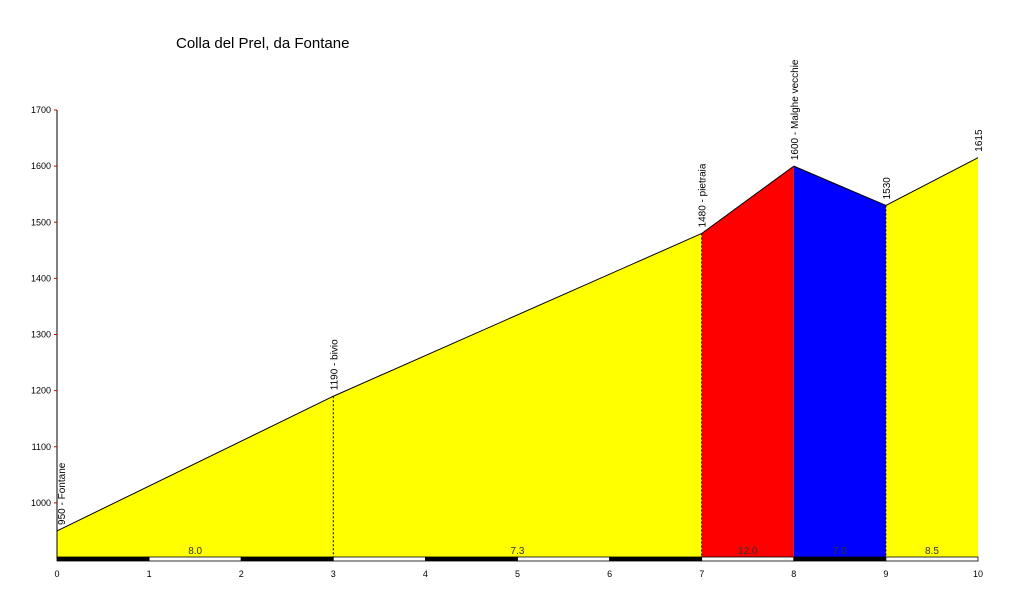 This screenshot has height=606, width=1024. I want to click on y-tick-label: 1700, so click(41, 110).